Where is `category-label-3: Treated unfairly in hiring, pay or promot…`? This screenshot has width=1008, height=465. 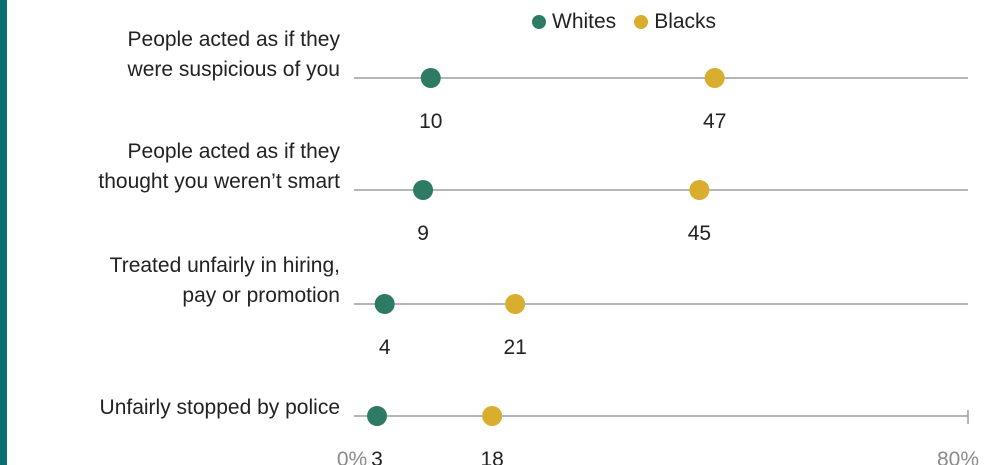 category-label-3: Treated unfairly in hiring, pay or promot… is located at coordinates (175, 281).